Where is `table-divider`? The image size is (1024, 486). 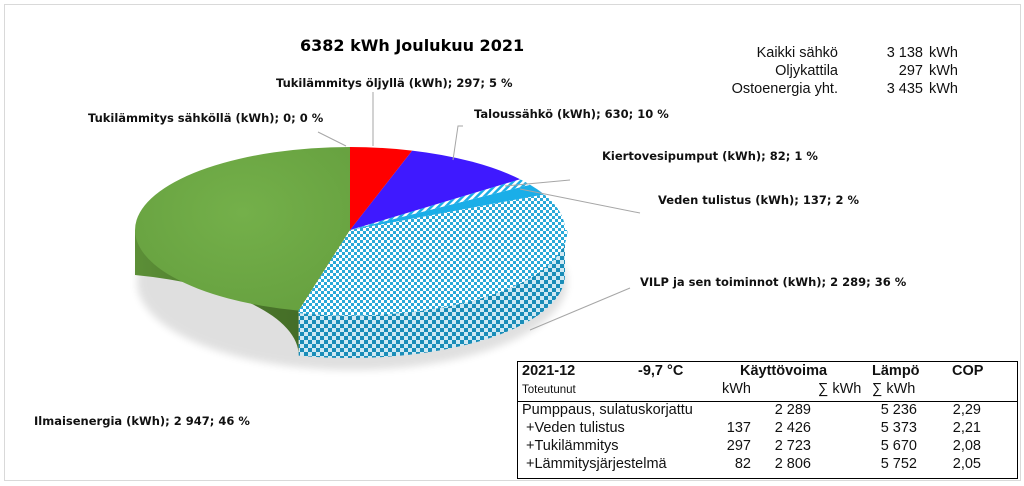
table-divider is located at coordinates (767, 401).